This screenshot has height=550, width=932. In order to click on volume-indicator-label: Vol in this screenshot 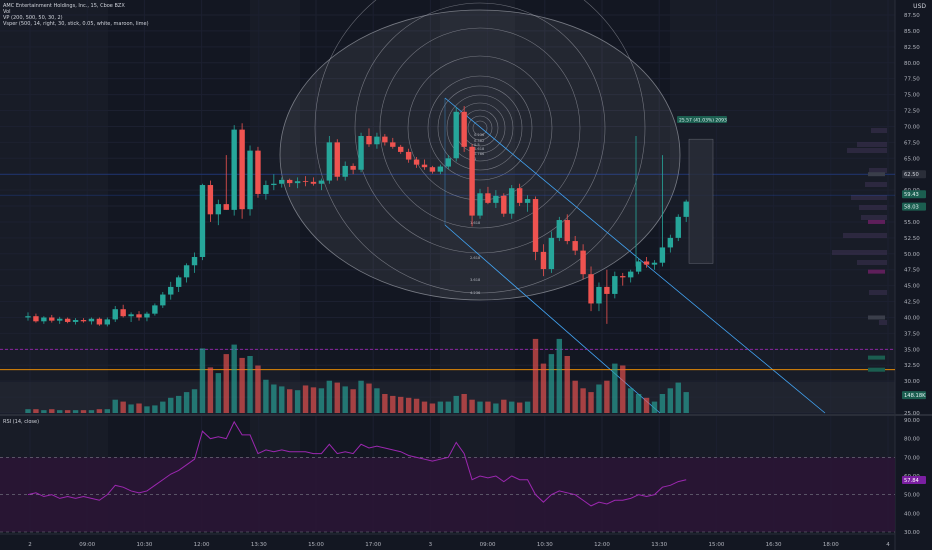, I will do `click(7, 12)`.